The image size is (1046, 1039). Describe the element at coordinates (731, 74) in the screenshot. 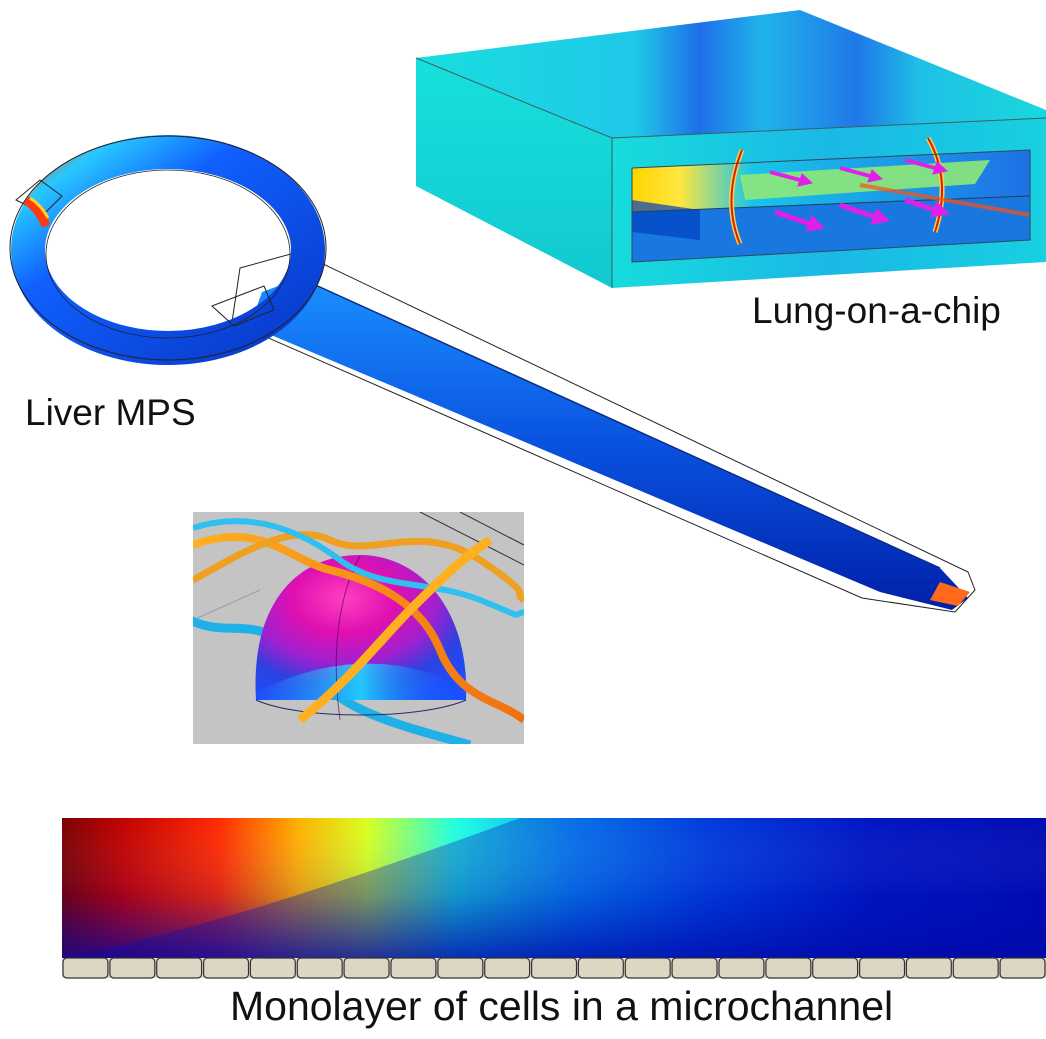

I see `lung-block-top-face` at that location.